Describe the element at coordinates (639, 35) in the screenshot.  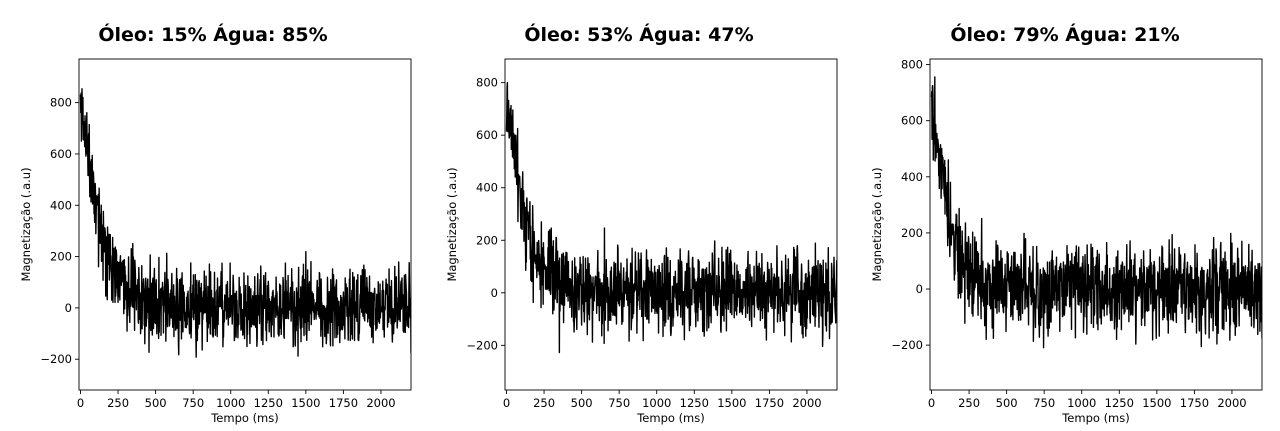
I see `chart-title: Óleo: 53% Água: 47%` at that location.